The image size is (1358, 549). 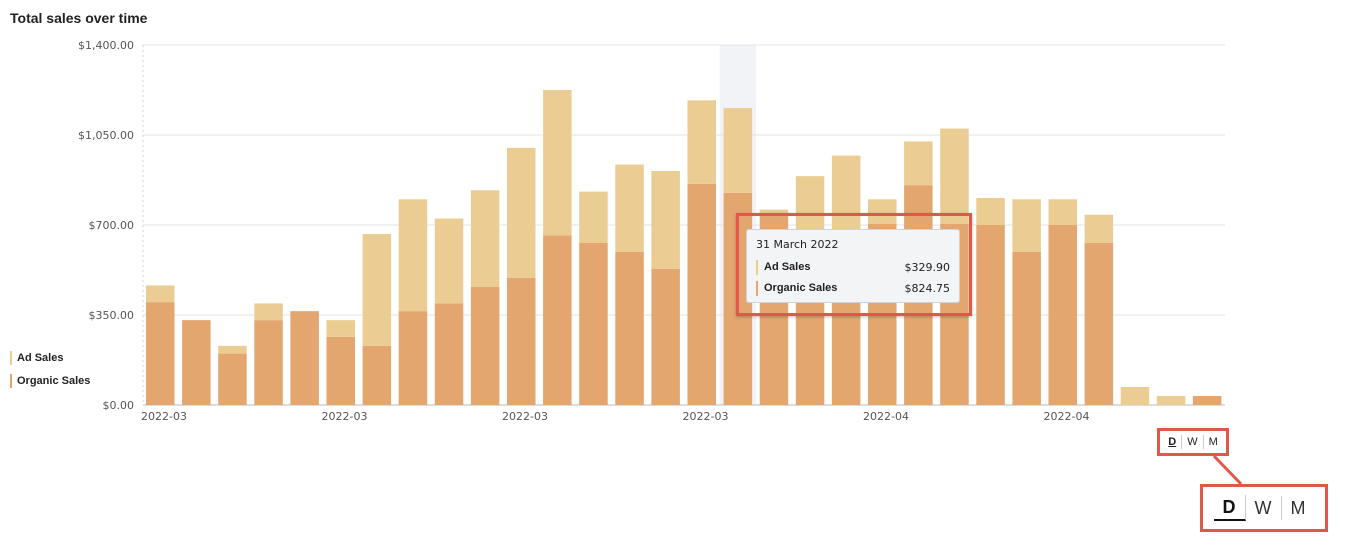 I want to click on tooltip-label-organic-sales: Organic Sales, so click(x=801, y=288).